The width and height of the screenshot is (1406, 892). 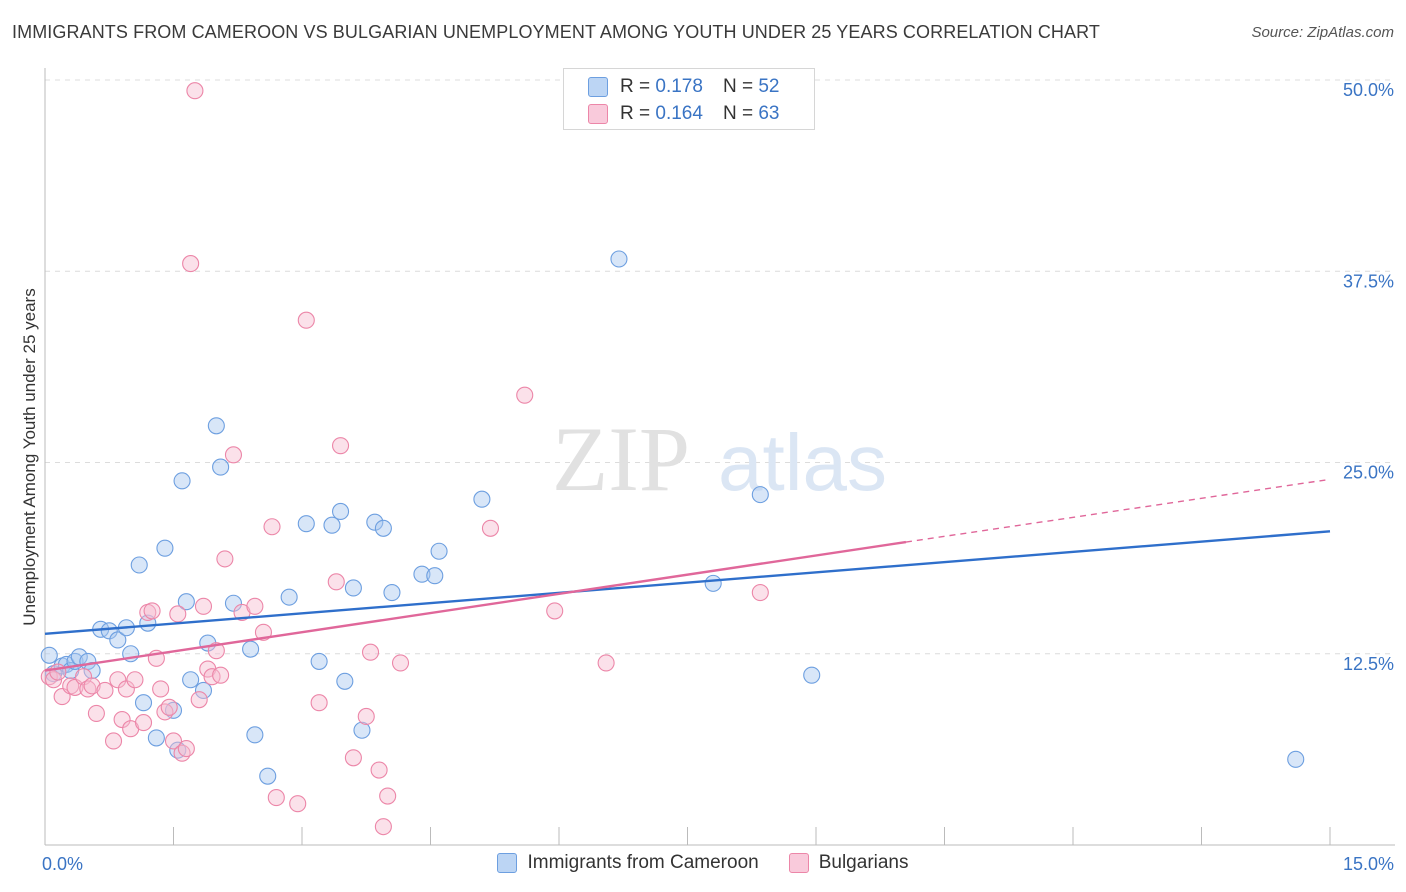 I want to click on legend-item-cameroon: Immigrants from Cameroon, so click(x=628, y=863).